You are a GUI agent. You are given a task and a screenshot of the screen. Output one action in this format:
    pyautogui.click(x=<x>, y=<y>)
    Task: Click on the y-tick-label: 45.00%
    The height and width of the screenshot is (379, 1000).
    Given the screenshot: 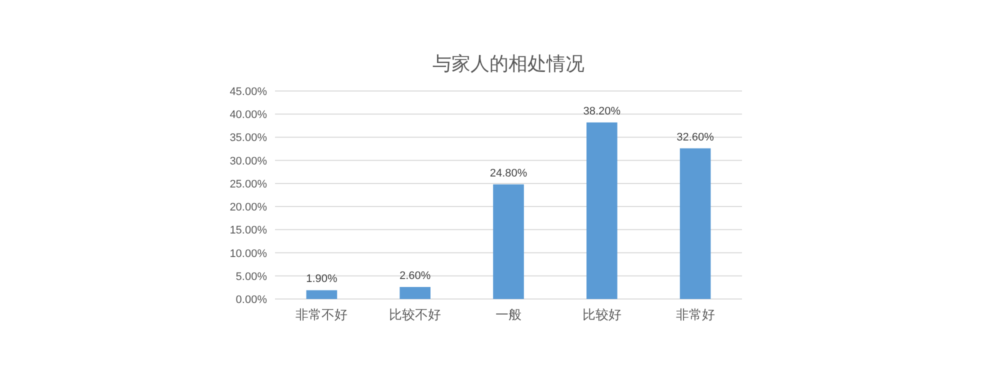 What is the action you would take?
    pyautogui.click(x=249, y=92)
    